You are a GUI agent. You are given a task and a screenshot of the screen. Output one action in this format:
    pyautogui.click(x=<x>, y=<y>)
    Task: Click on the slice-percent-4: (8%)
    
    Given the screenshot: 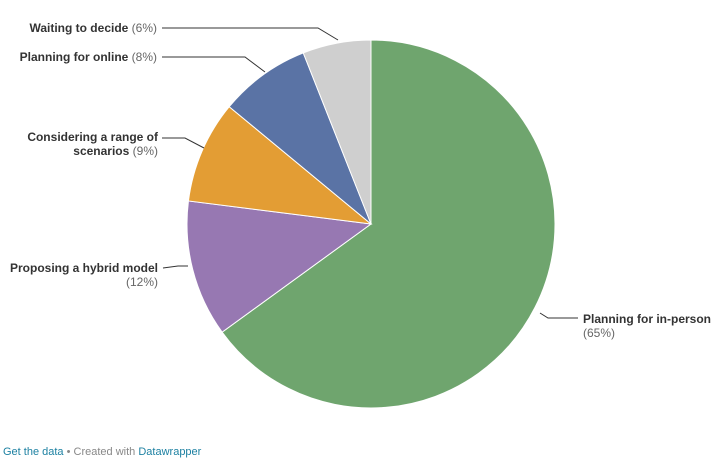 What is the action you would take?
    pyautogui.click(x=142, y=57)
    